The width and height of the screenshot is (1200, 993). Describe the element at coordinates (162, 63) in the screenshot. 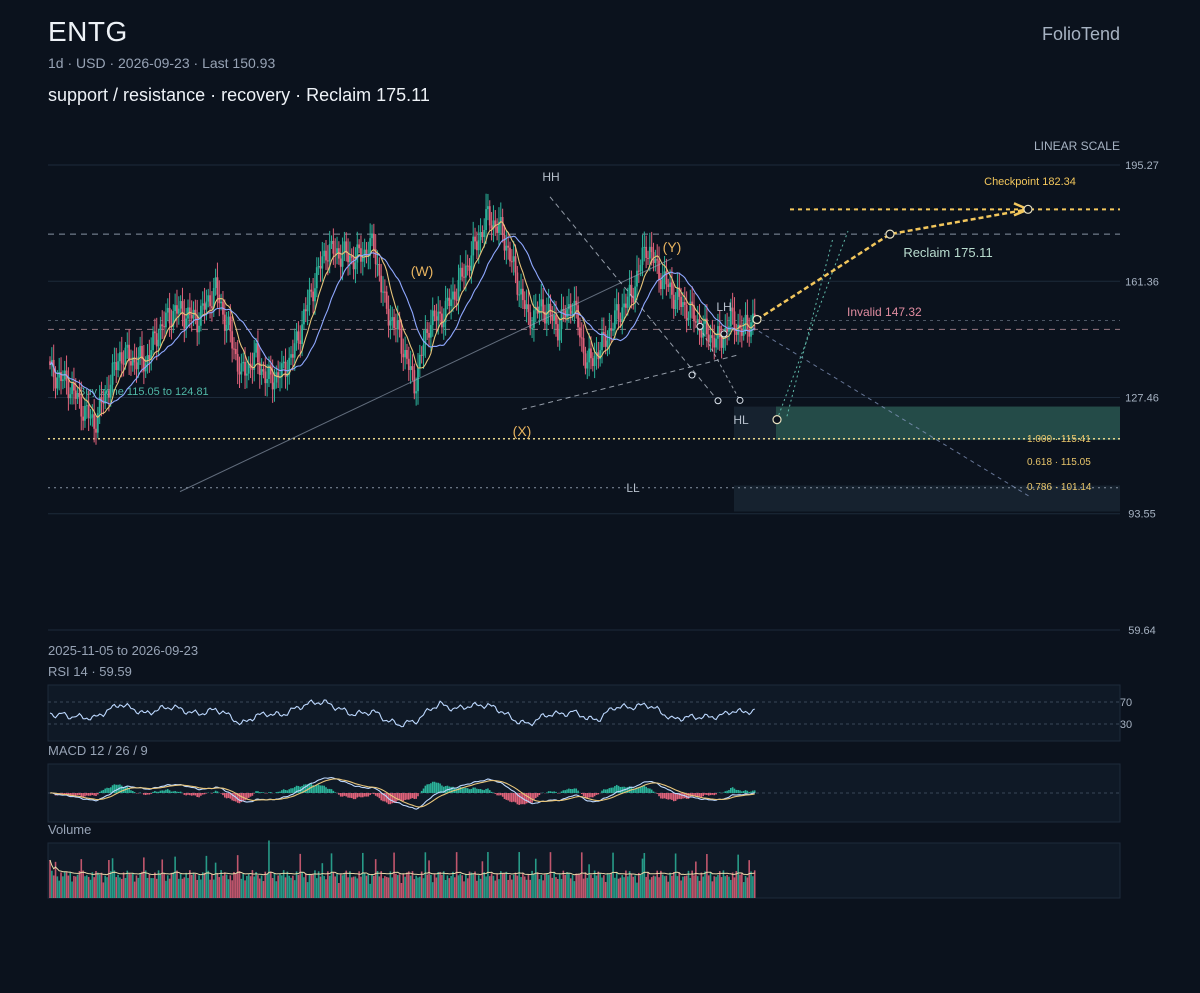

I see `chart-meta: 1d · USD · 2026-09-23 · Last 150.93` at that location.